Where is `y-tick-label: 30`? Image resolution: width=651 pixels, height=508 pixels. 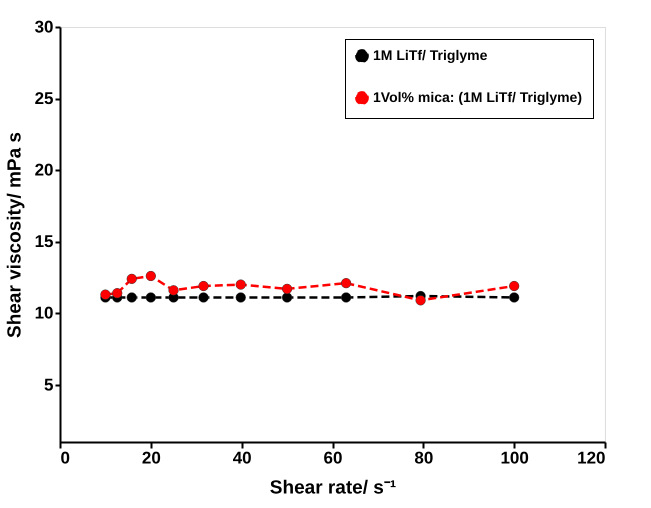
y-tick-label: 30 is located at coordinates (44, 27).